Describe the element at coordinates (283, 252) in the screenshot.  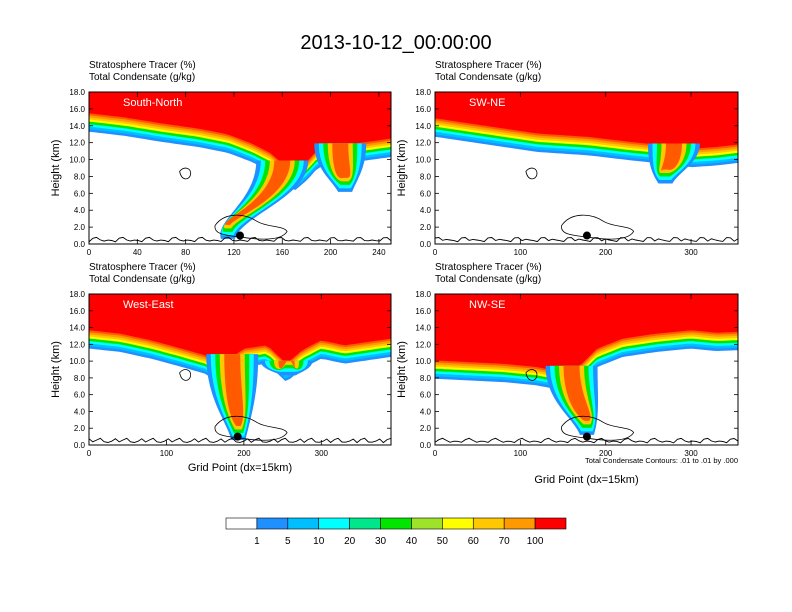
I see `x-tick-label: 160` at that location.